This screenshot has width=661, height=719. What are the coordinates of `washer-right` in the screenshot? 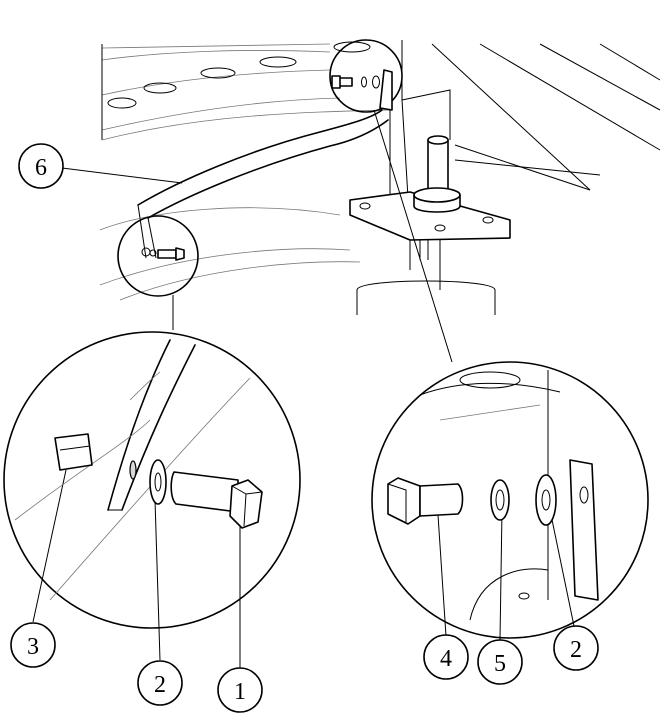 It's located at (546, 500).